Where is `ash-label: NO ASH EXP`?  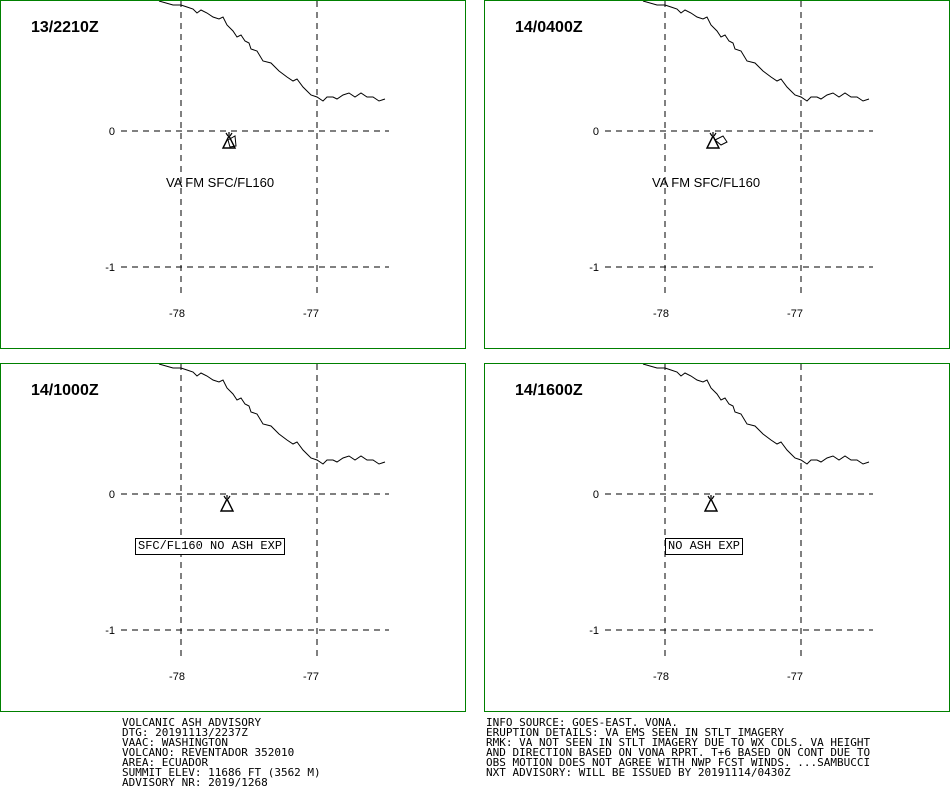
ash-label: NO ASH EXP is located at coordinates (704, 546).